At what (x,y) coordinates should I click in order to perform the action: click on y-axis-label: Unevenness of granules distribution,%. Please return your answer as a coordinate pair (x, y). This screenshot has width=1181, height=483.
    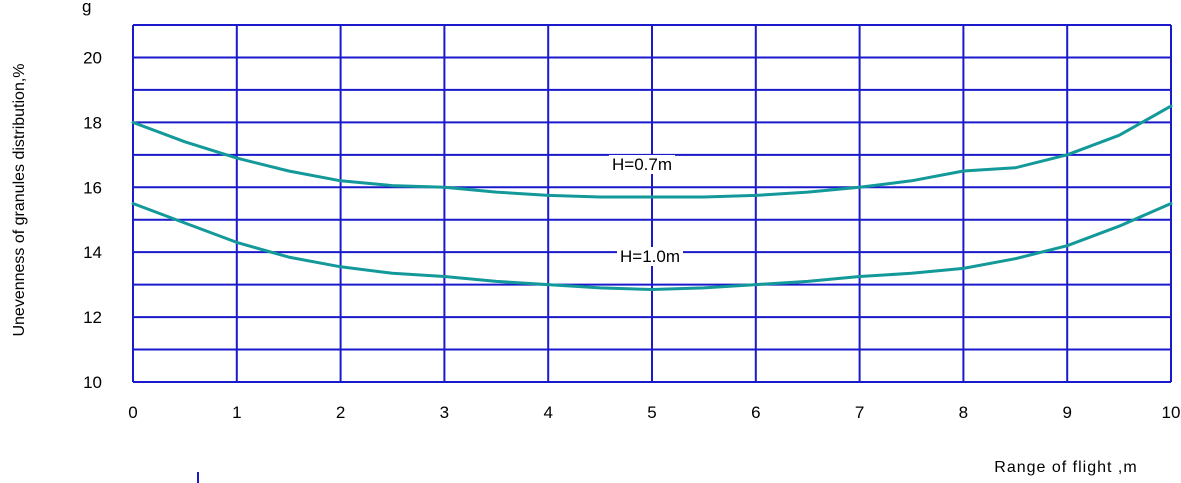
    Looking at the image, I should click on (19, 199).